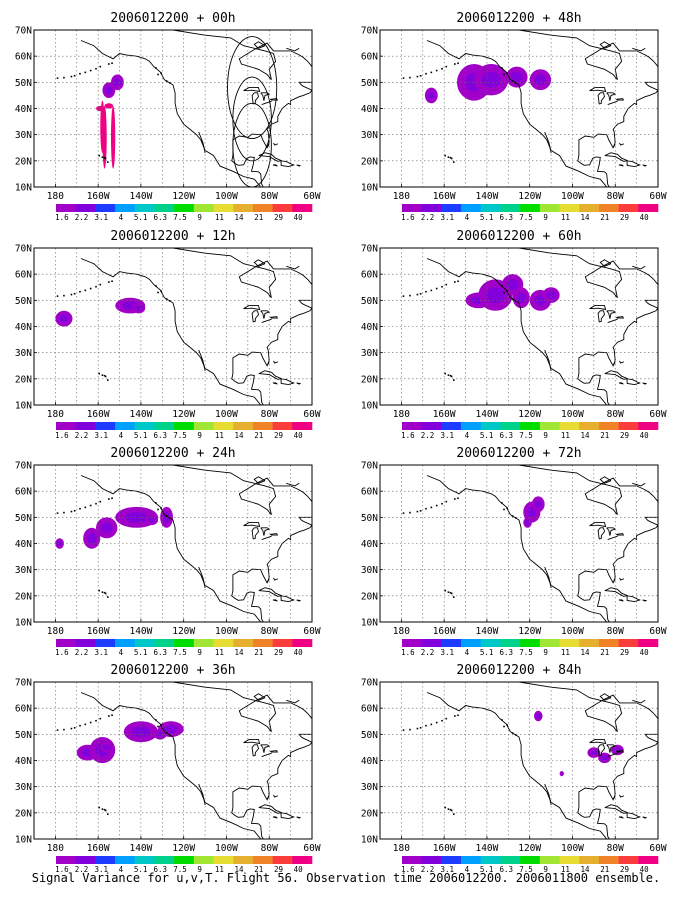 Image resolution: width=692 pixels, height=900 pixels. What do you see at coordinates (645, 217) in the screenshot?
I see `colorbar-label: 40` at bounding box center [645, 217].